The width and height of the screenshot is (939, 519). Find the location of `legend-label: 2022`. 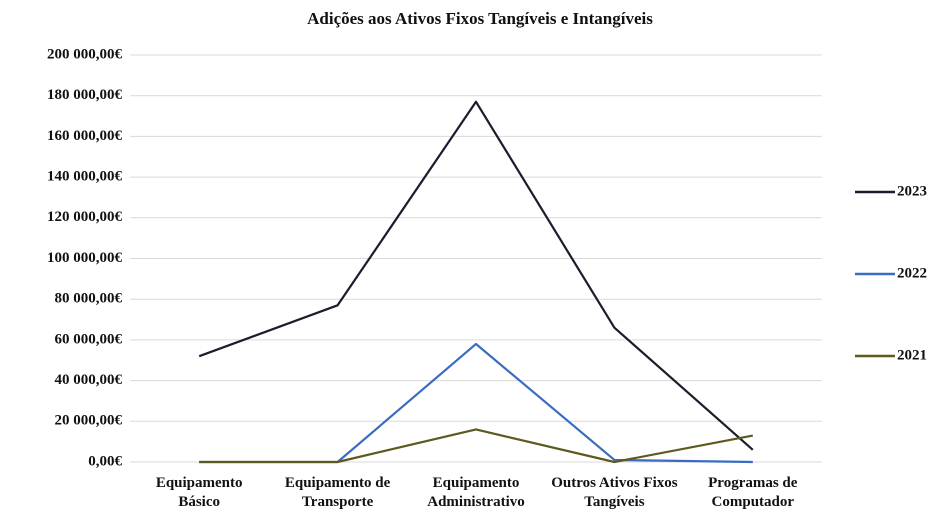

legend-label: 2022 is located at coordinates (912, 273).